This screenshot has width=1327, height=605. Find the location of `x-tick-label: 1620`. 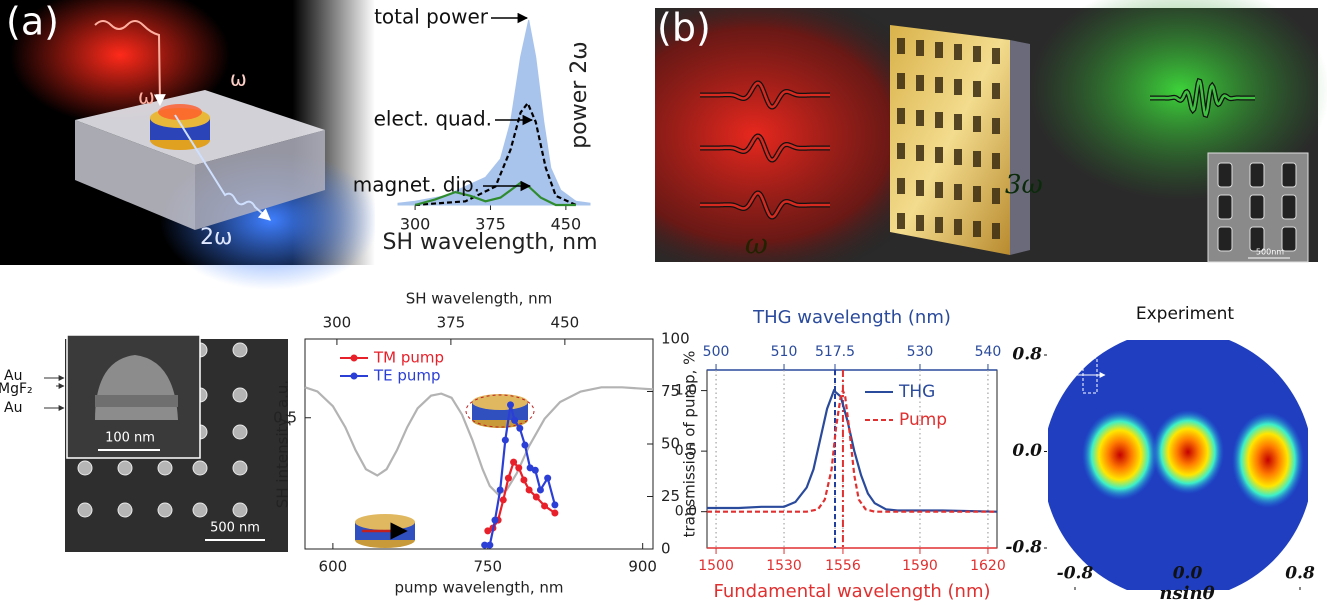

x-tick-label: 1620 is located at coordinates (988, 566).